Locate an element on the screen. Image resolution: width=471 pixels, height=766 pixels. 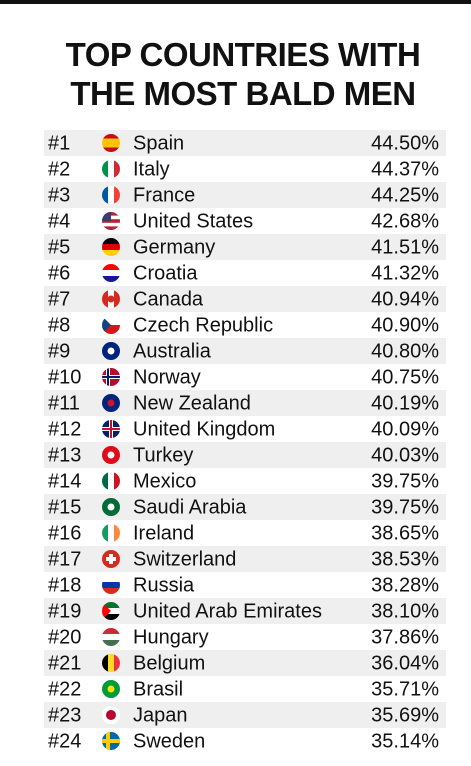
country-name: Russia is located at coordinates (164, 585).